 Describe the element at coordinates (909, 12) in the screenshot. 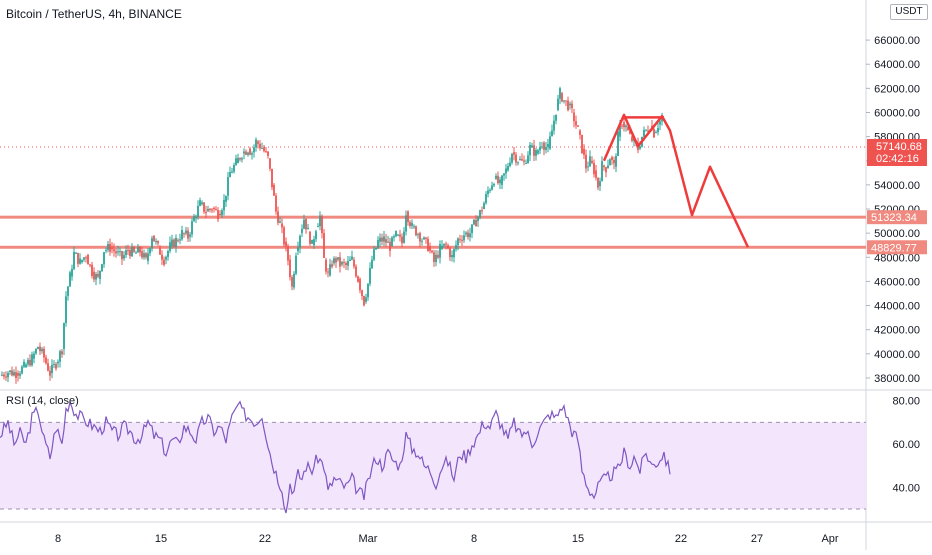

I see `currency-badge: USDT` at that location.